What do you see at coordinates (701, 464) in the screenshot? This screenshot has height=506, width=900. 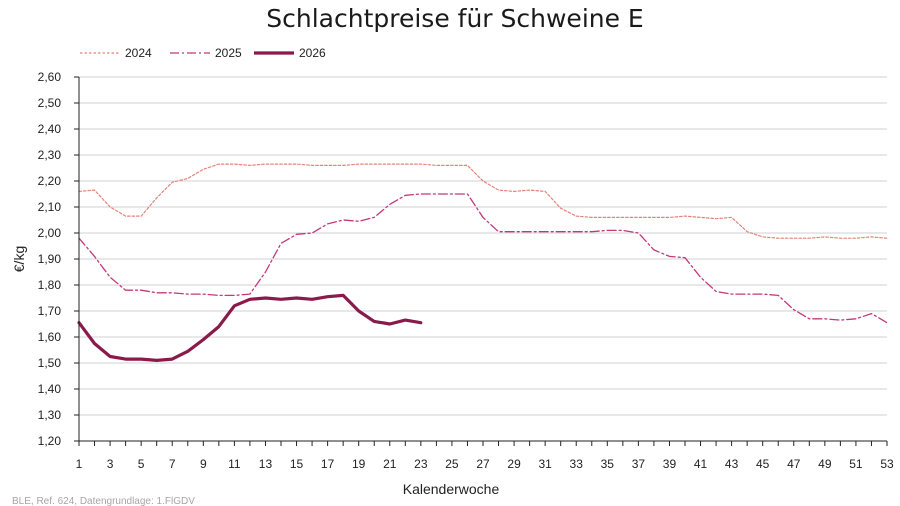 I see `x-tick-label: 41` at bounding box center [701, 464].